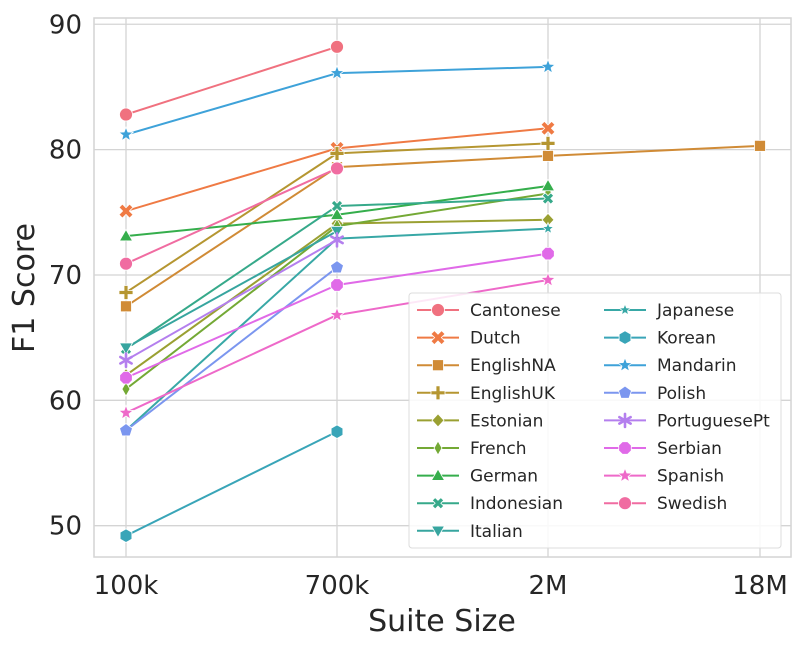 Image resolution: width=801 pixels, height=647 pixels. Describe the element at coordinates (660, 339) in the screenshot. I see `legend-item: Korean` at that location.